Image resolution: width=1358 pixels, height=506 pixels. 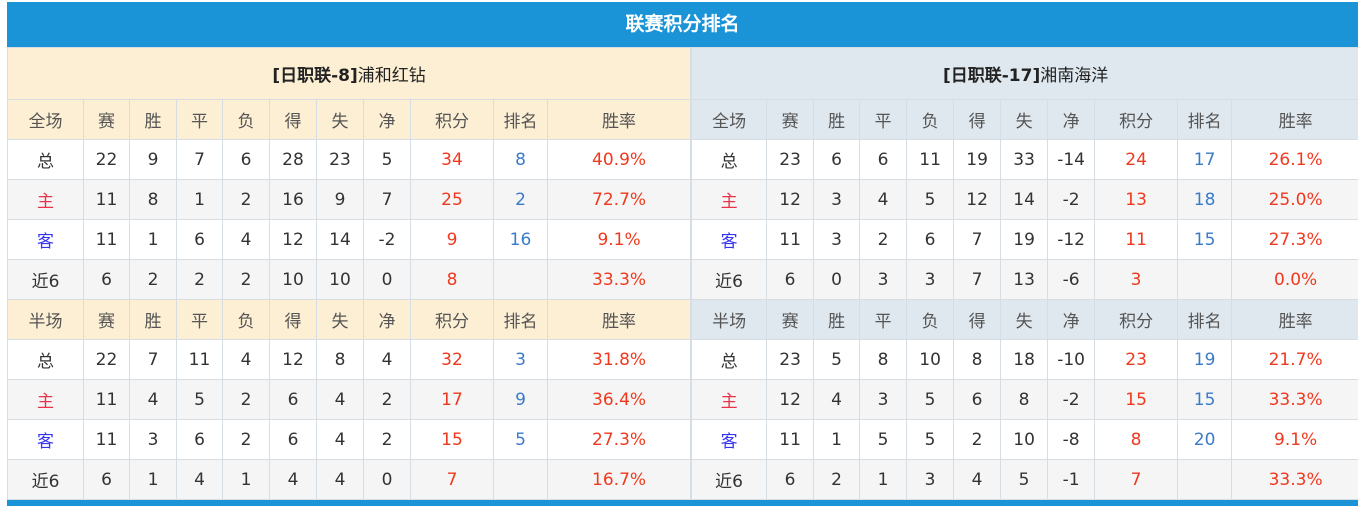 I want to click on cell-rank: 3, so click(x=520, y=359).